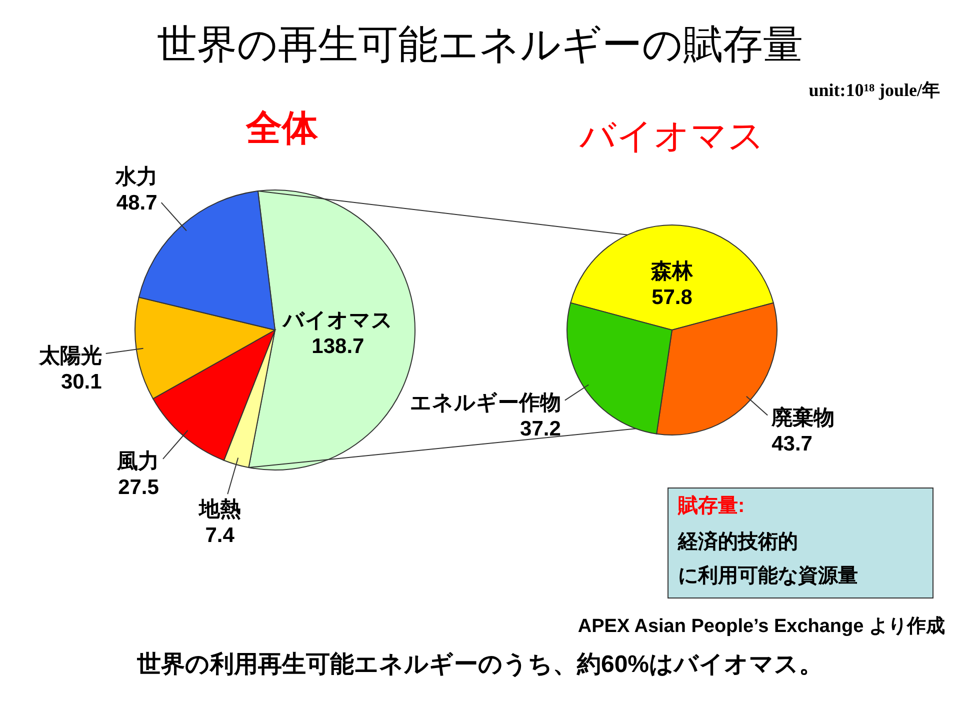 Image resolution: width=960 pixels, height=720 pixels. Describe the element at coordinates (737, 541) in the screenshot. I see `text: 経済的技術的` at that location.